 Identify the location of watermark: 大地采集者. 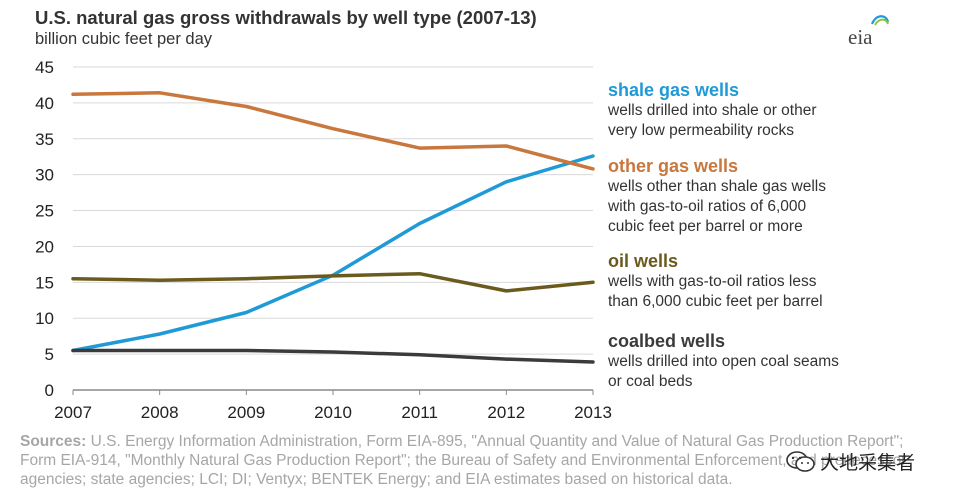
(850, 461).